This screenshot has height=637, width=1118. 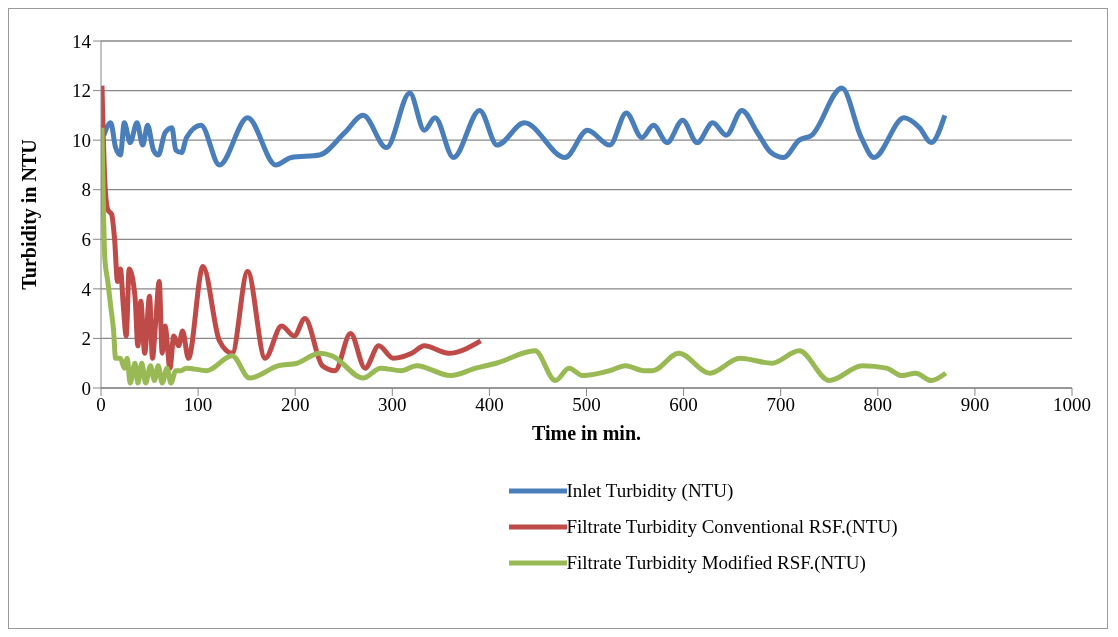 What do you see at coordinates (101, 405) in the screenshot?
I see `x-tick-label: 0` at bounding box center [101, 405].